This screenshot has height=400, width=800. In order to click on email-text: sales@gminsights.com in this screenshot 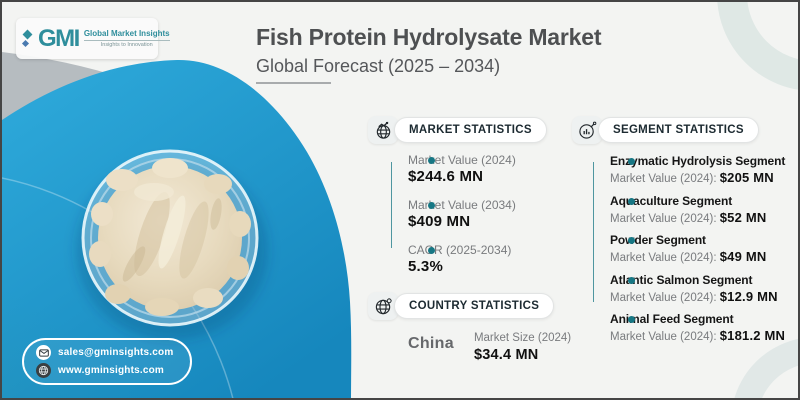, I will do `click(116, 352)`.